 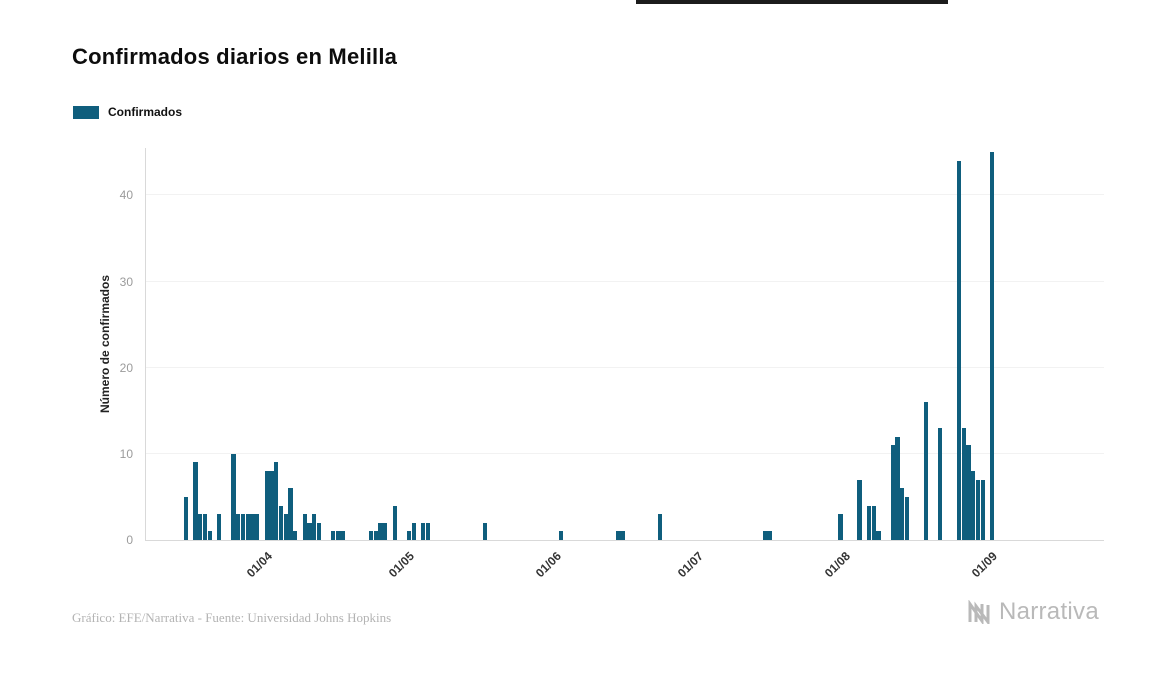 What do you see at coordinates (401, 565) in the screenshot?
I see `x-tick-label: 01/05` at bounding box center [401, 565].